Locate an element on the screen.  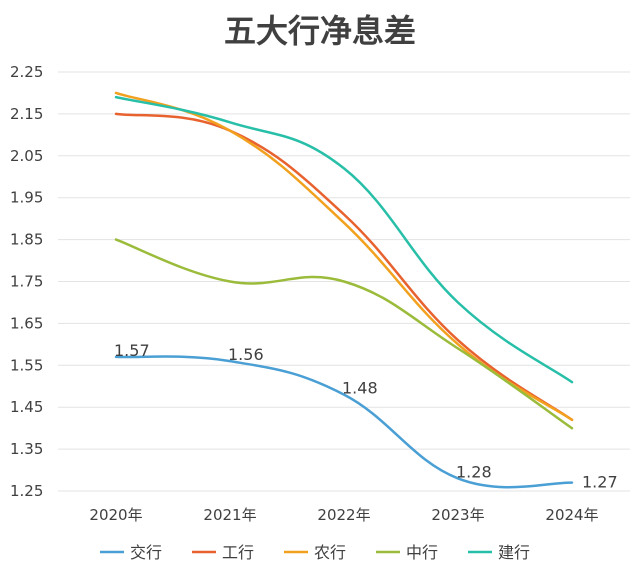
x-tick-label: 2022年 is located at coordinates (343, 515).